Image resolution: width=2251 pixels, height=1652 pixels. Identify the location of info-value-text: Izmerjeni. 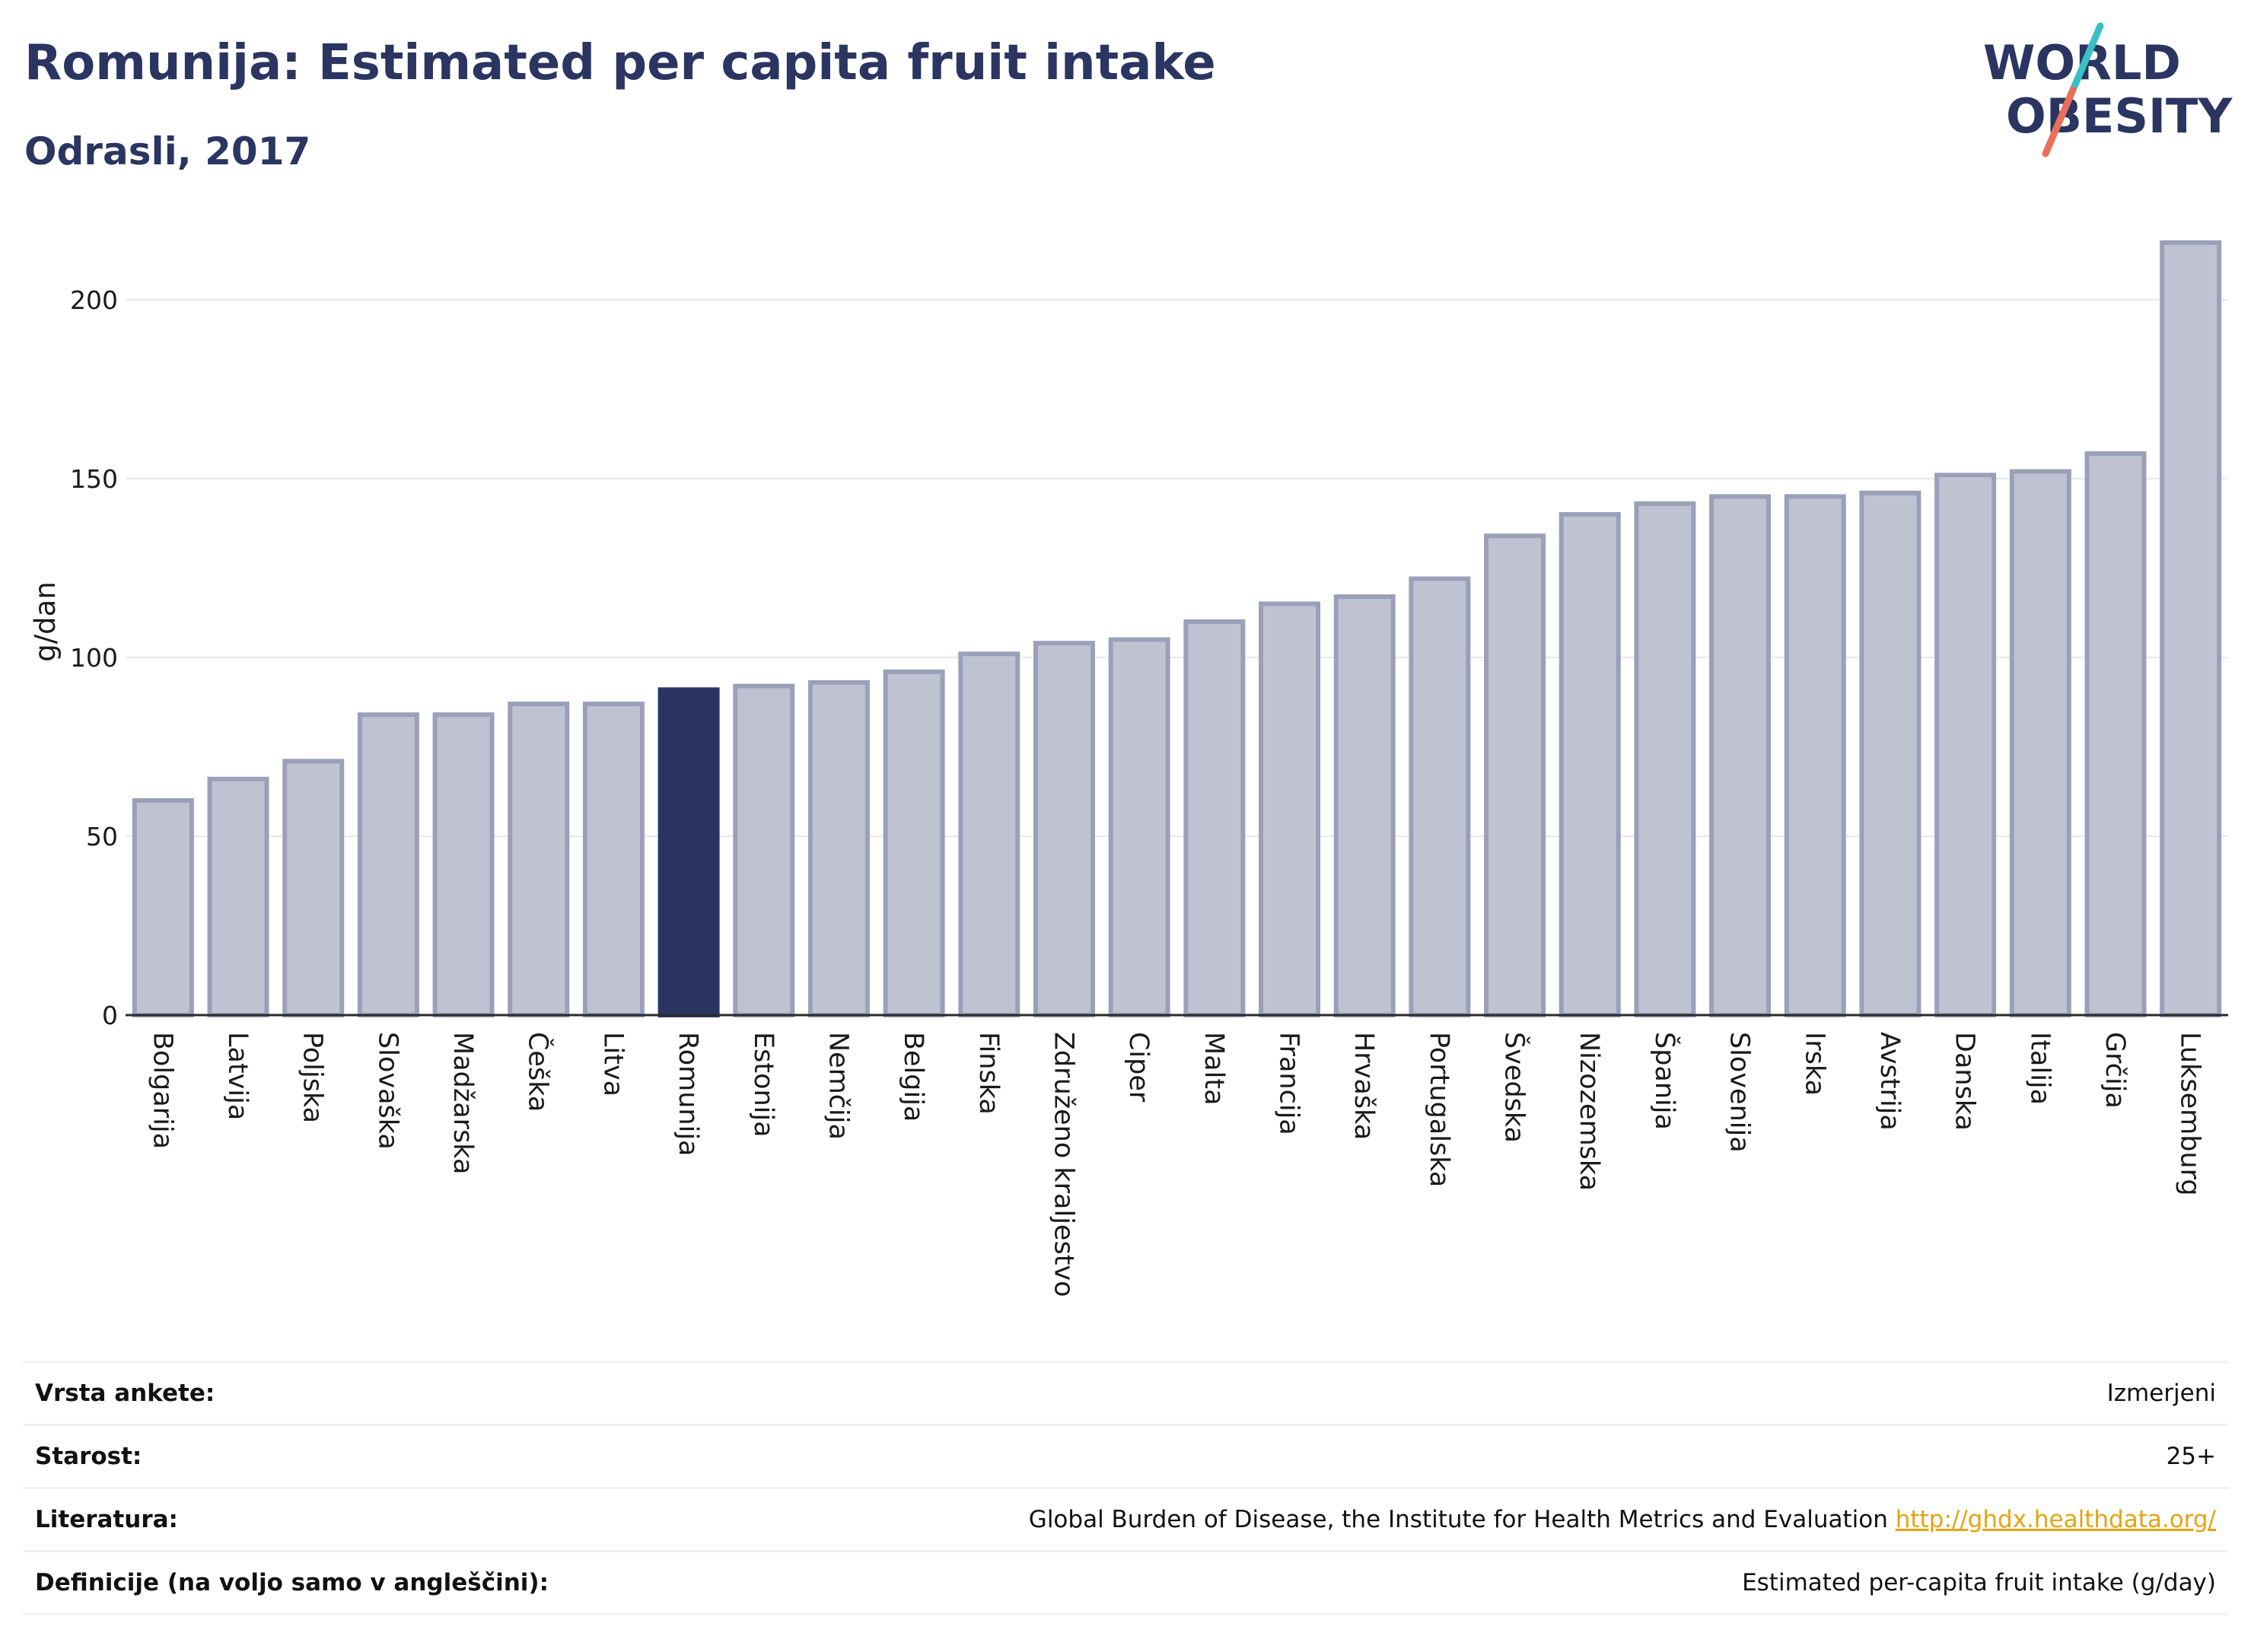
(2161, 1393).